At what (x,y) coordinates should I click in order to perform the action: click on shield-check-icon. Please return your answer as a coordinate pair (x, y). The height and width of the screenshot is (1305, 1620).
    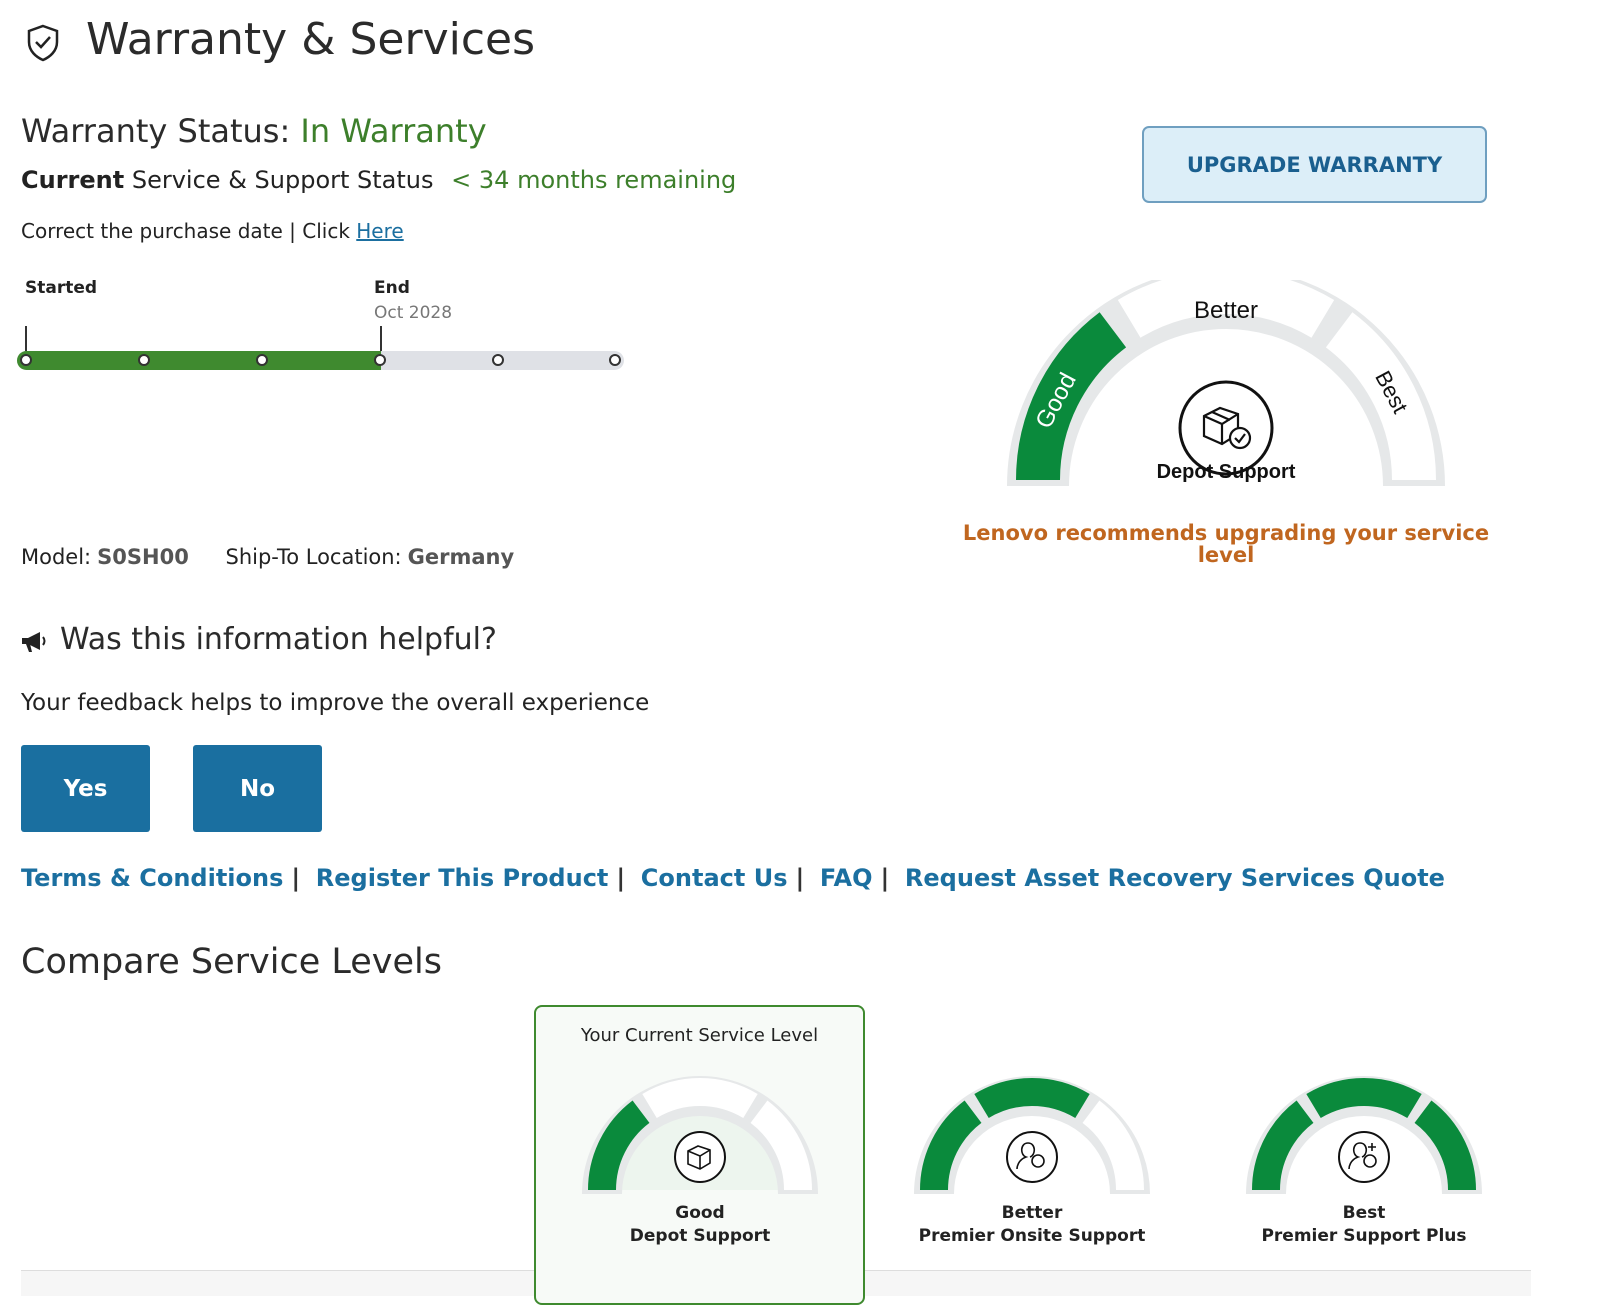
    Looking at the image, I should click on (43, 45).